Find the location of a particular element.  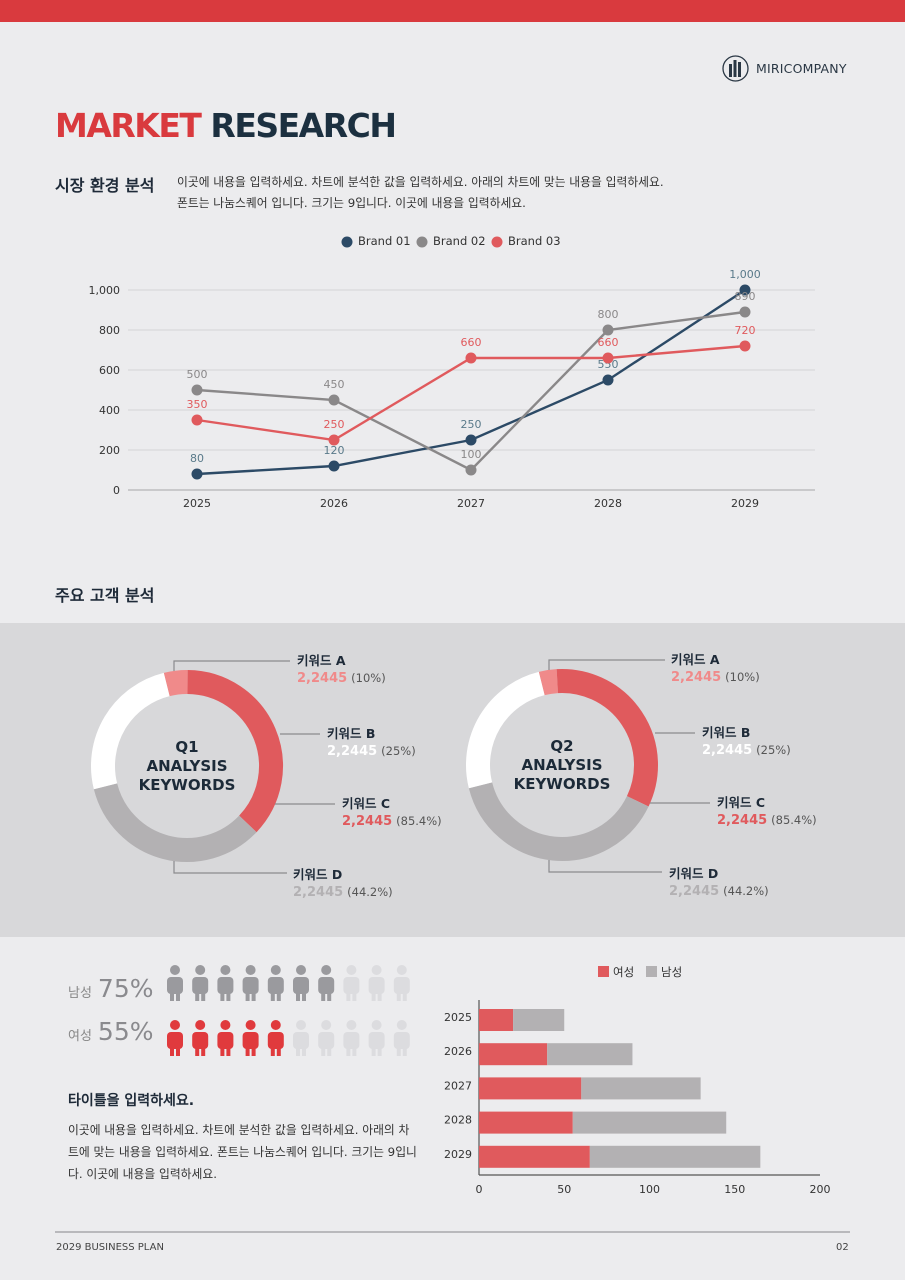

legend-label: Brand 01 is located at coordinates (384, 241).